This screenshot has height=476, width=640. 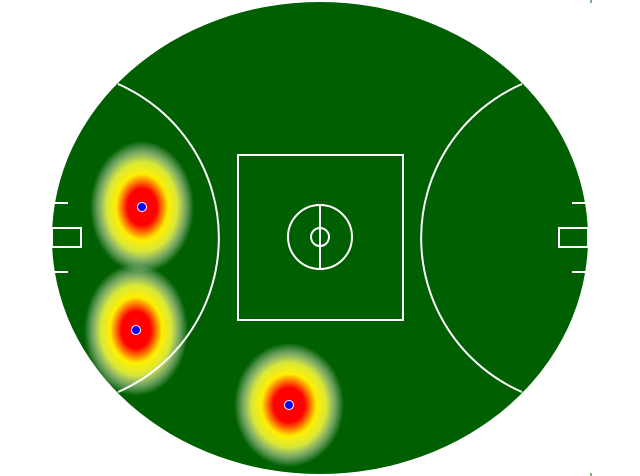 I want to click on left-50-arc, so click(x=168, y=238).